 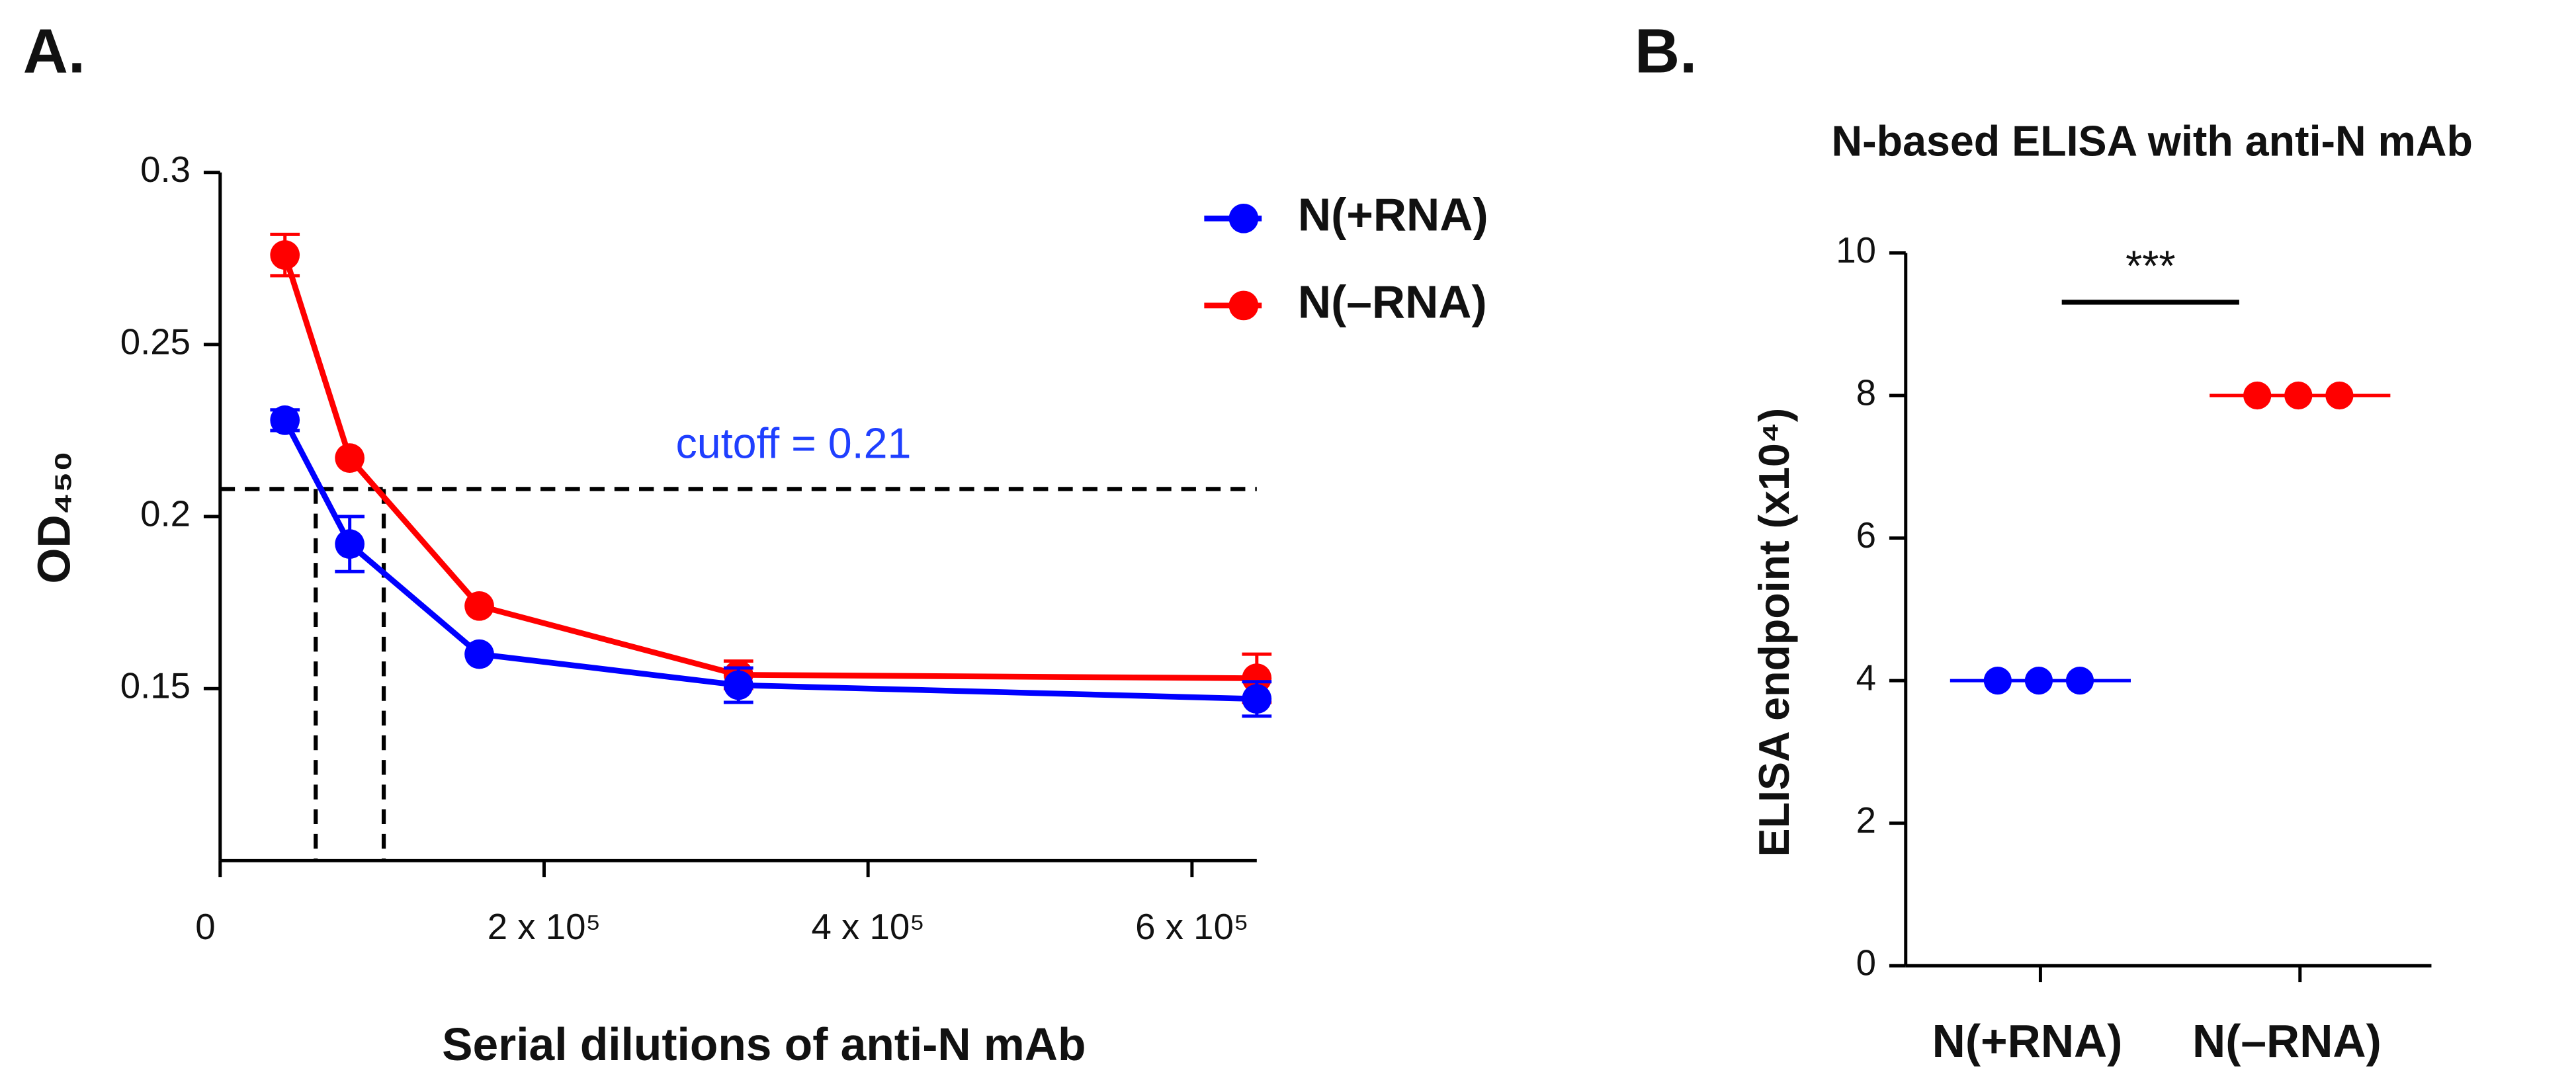 What do you see at coordinates (1191, 927) in the screenshot?
I see `x-tick-label: 6 x 10⁵` at bounding box center [1191, 927].